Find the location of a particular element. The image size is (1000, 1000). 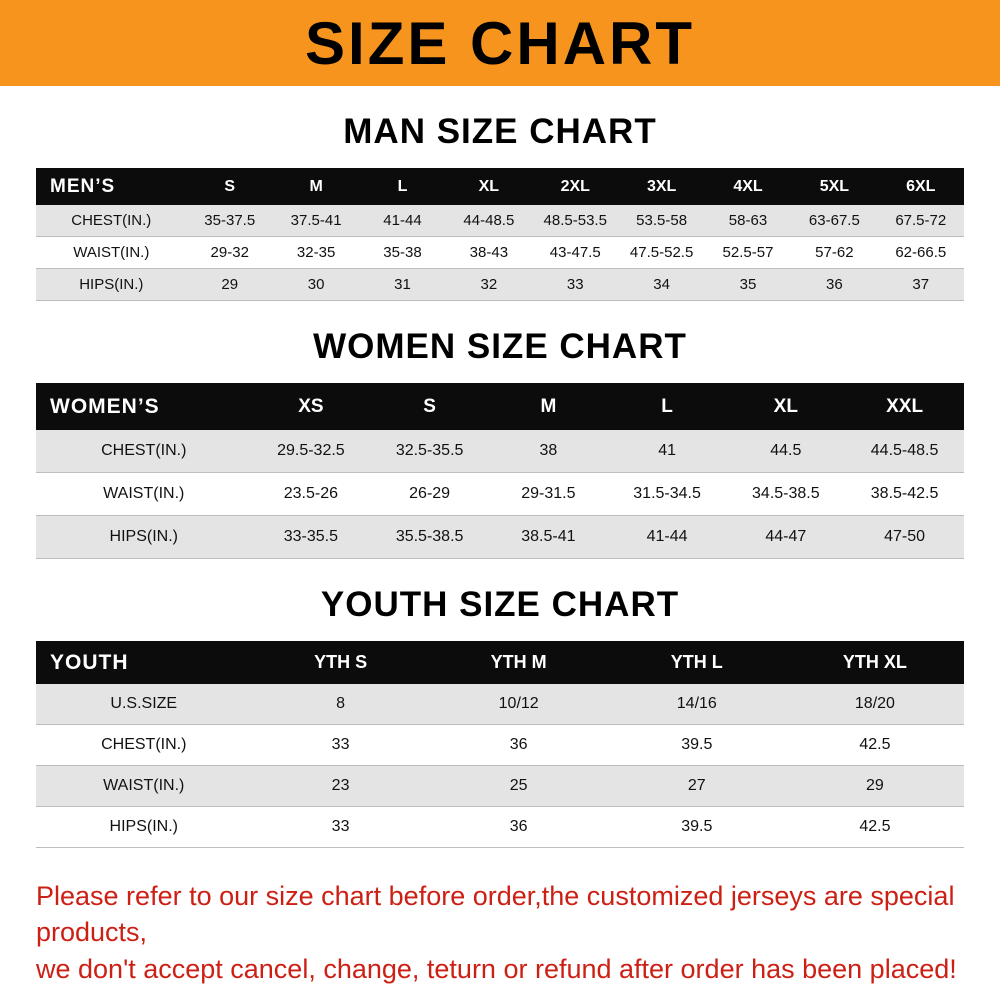

value-cell: 34 is located at coordinates (661, 284).